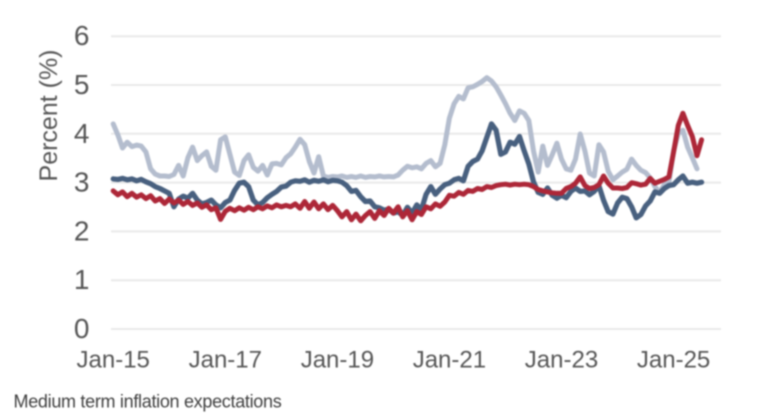  Describe the element at coordinates (113, 360) in the screenshot. I see `svg-text: Jan-15` at that location.